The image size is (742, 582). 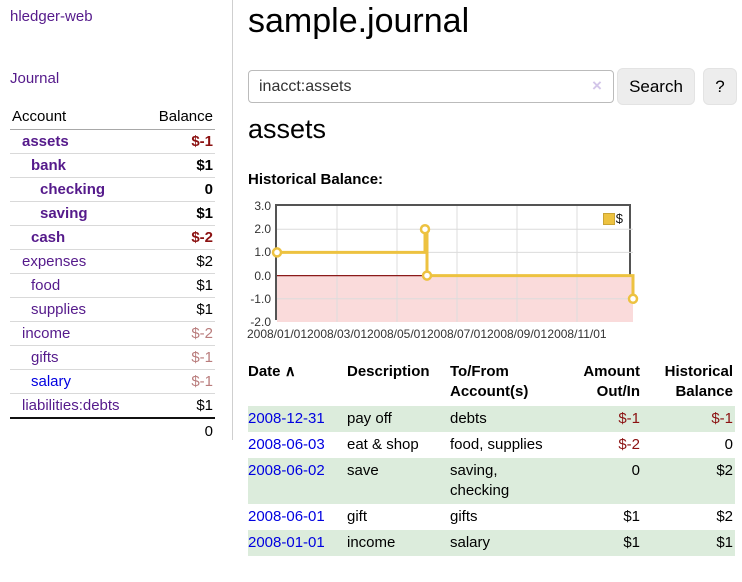 What do you see at coordinates (73, 189) in the screenshot?
I see `account-link-checking: checking` at bounding box center [73, 189].